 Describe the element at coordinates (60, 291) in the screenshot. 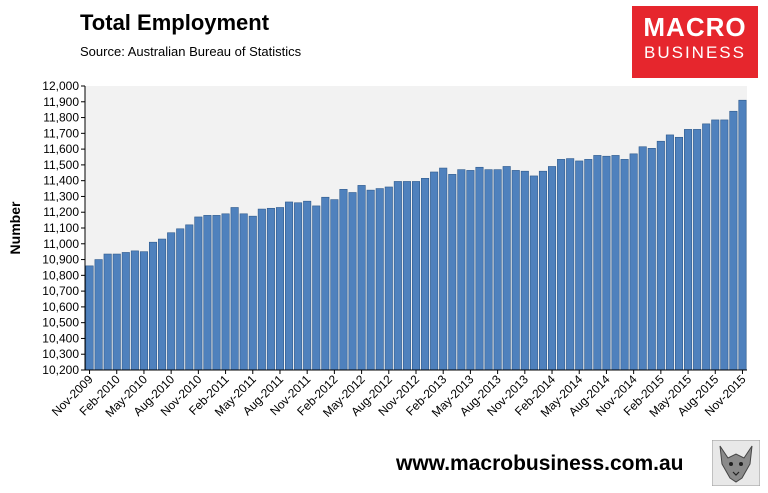

I see `y-tick-label: 10,700` at that location.